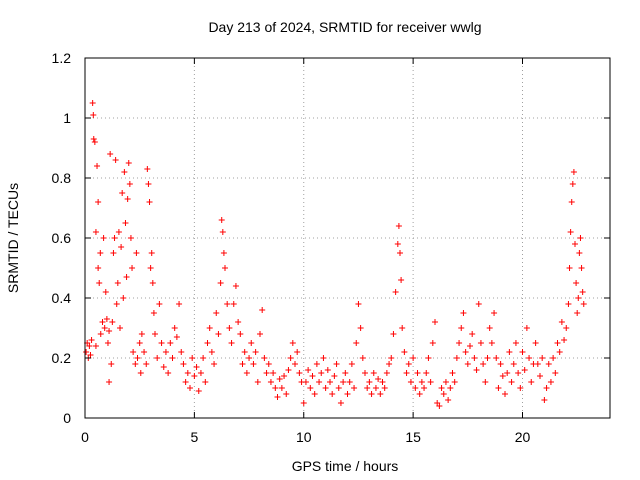 The height and width of the screenshot is (480, 640). I want to click on x-tick-label: 10, so click(304, 437).